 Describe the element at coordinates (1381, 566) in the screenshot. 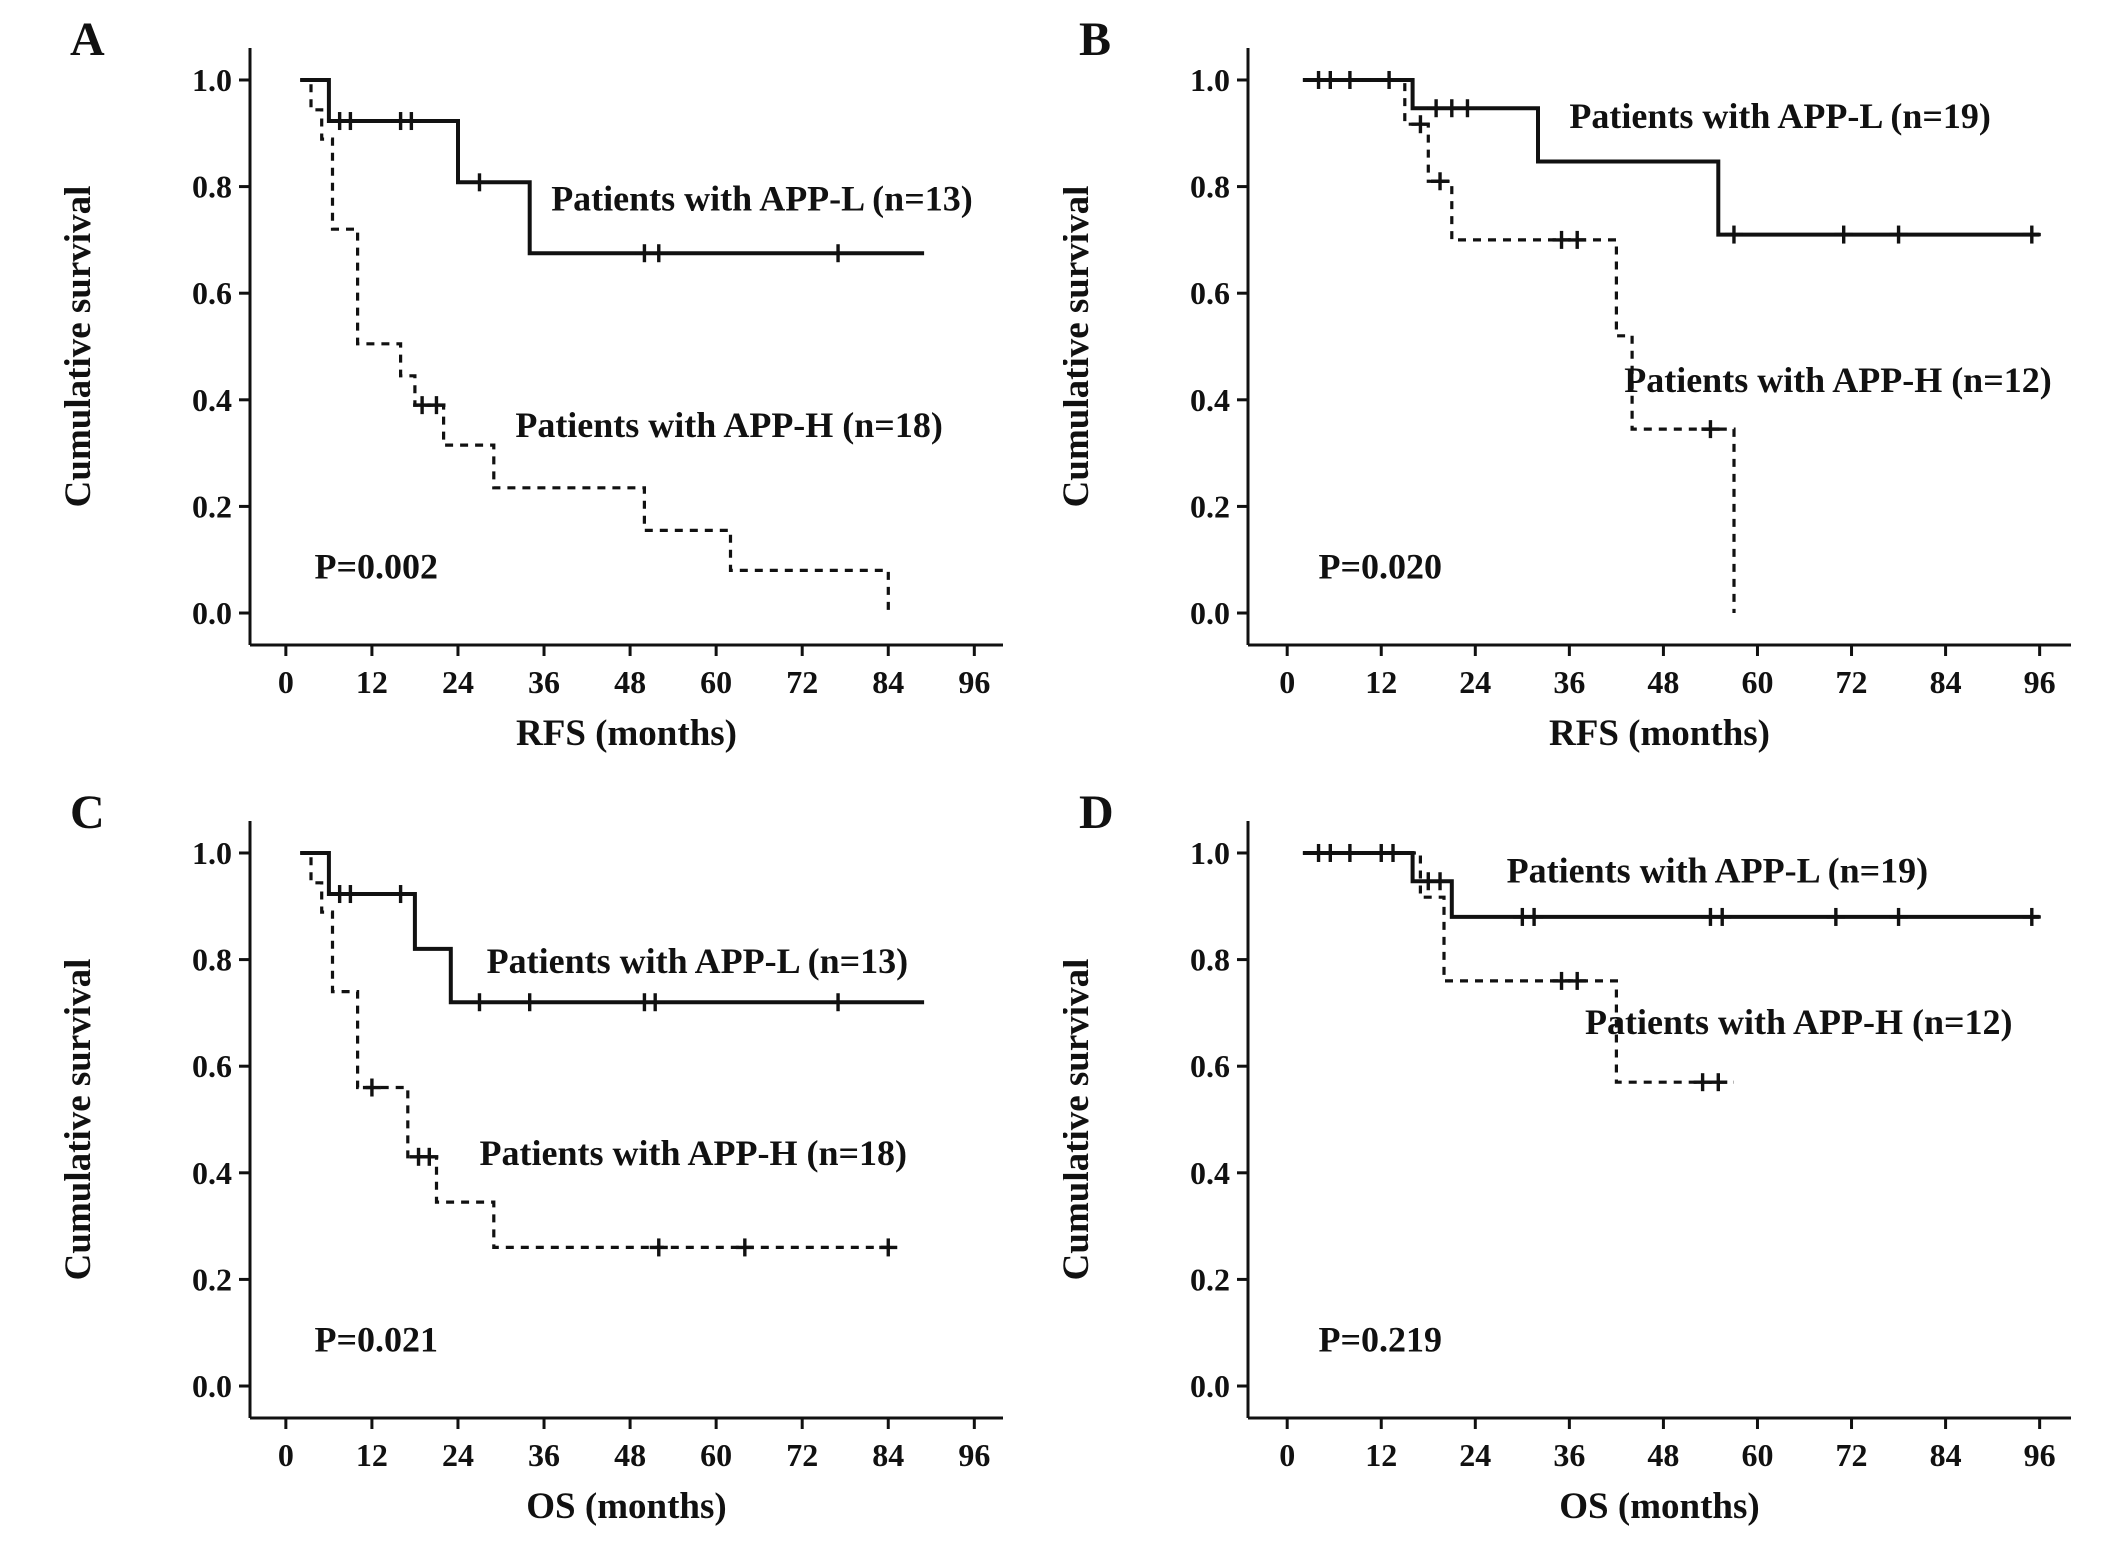

I see `p-value-label: P=0.020` at that location.